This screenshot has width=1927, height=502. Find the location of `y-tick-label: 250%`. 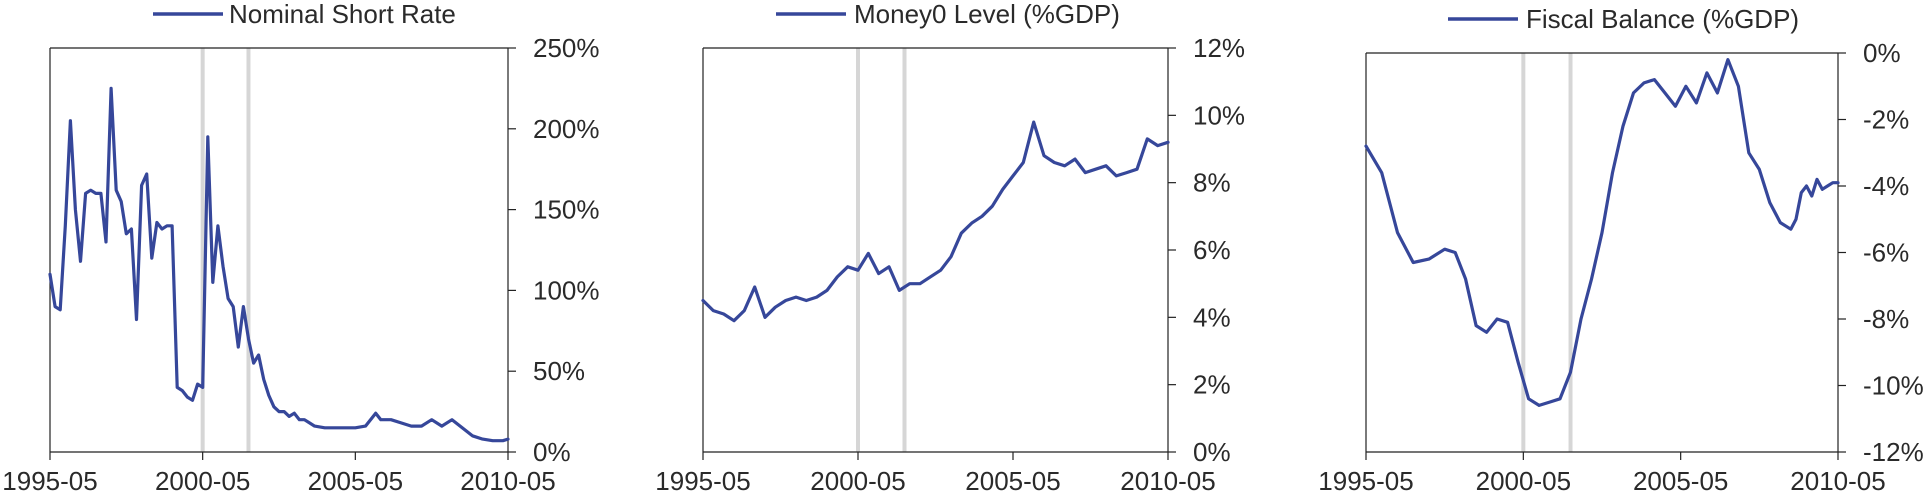

y-tick-label: 250% is located at coordinates (566, 48).